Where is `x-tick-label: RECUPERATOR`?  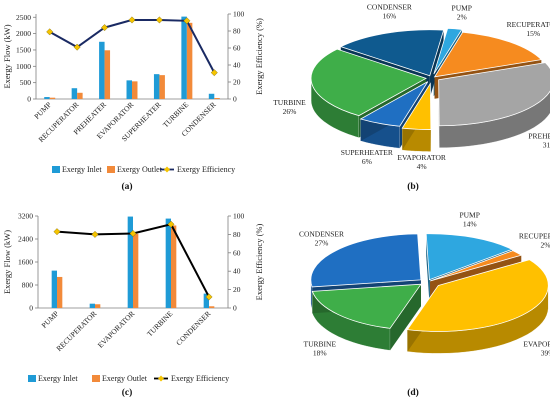 x-tick-label: RECUPERATOR is located at coordinates (76, 331).